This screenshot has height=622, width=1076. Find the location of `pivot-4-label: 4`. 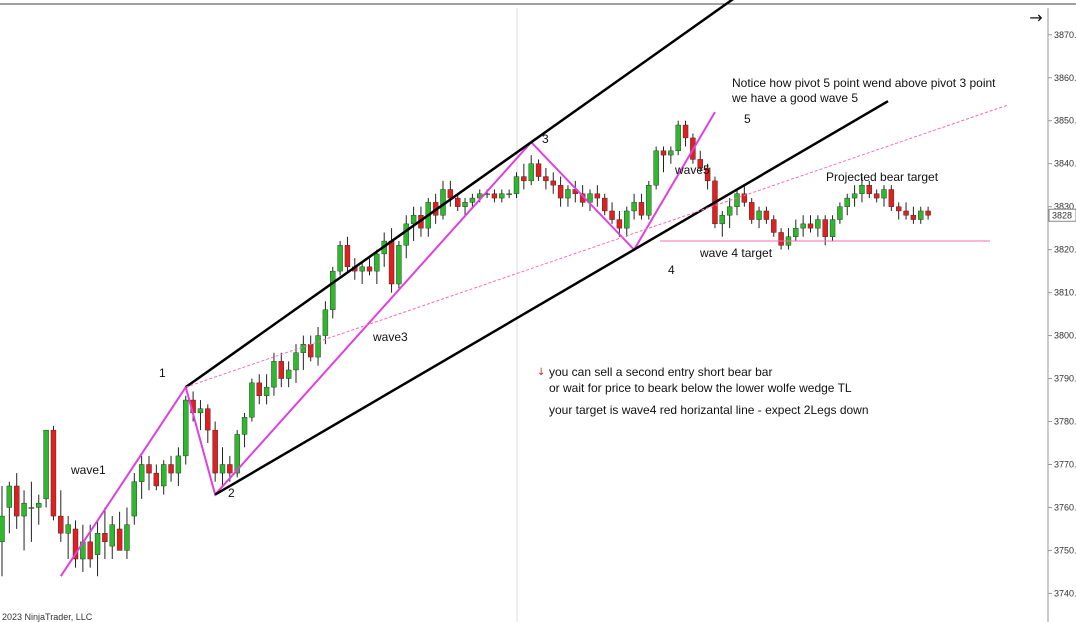

pivot-4-label: 4 is located at coordinates (671, 270).